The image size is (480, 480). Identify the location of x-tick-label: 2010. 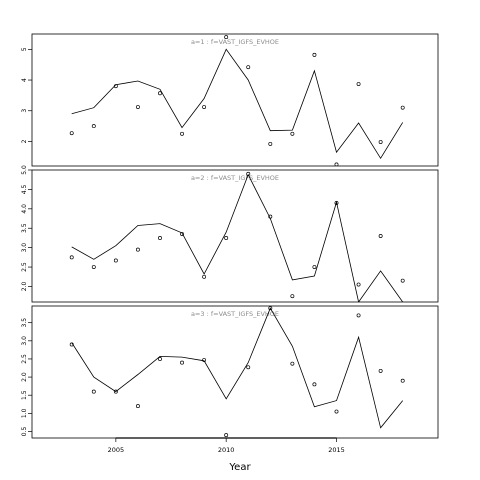
(226, 450).